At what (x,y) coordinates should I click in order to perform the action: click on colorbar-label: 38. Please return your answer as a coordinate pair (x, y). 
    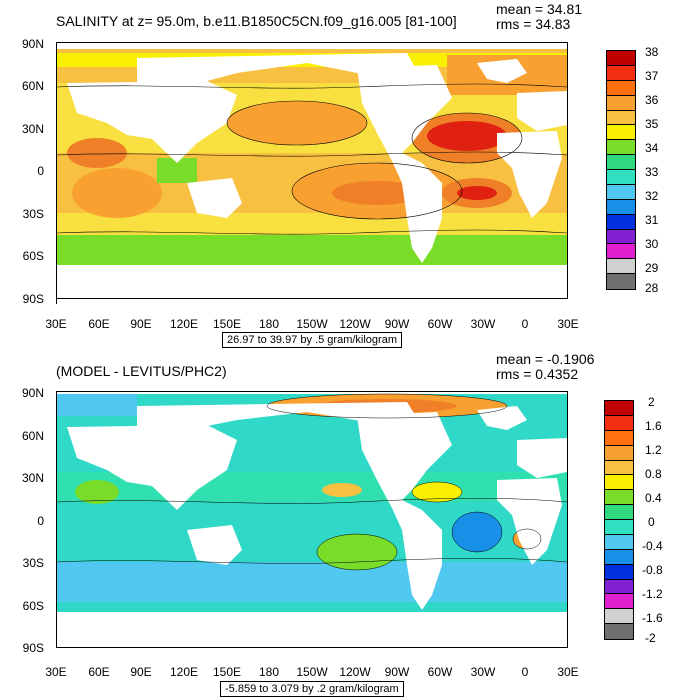
    Looking at the image, I should click on (652, 52).